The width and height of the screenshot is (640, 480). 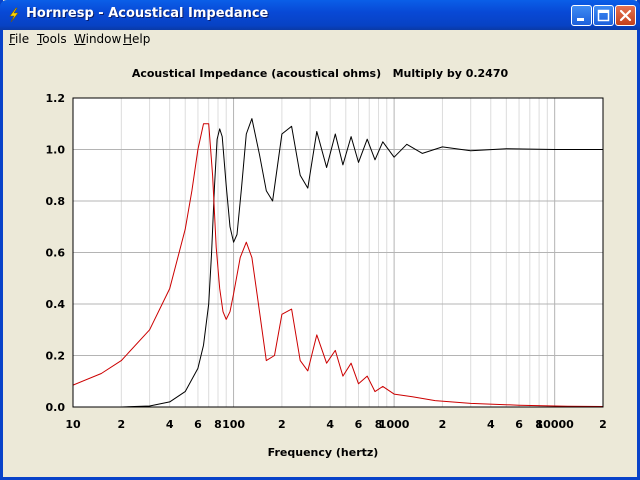 I want to click on close-button, so click(x=625, y=15).